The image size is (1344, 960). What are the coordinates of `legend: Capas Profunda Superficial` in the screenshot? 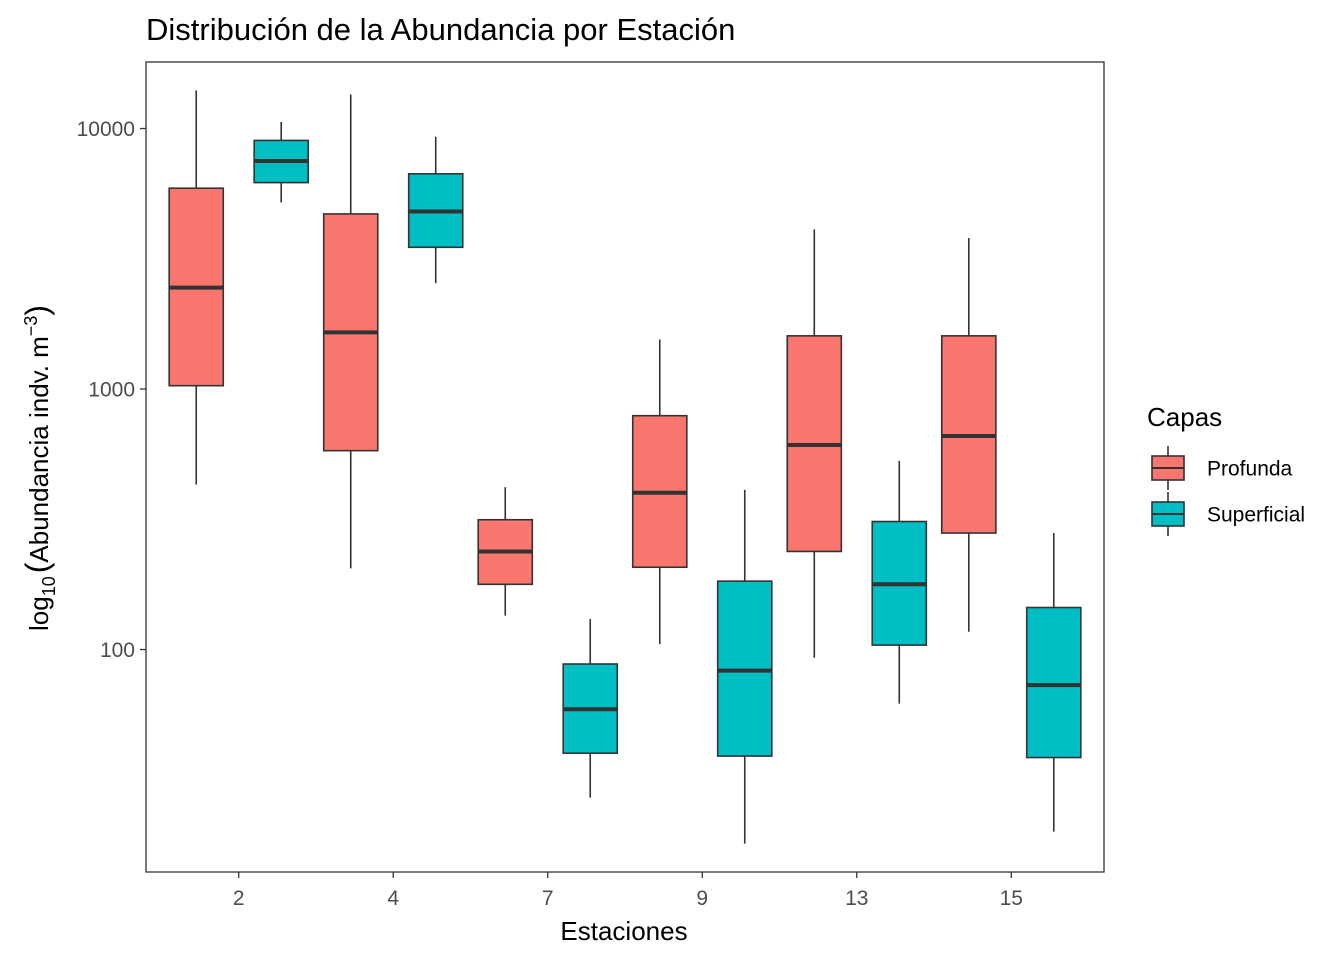 It's located at (1226, 469).